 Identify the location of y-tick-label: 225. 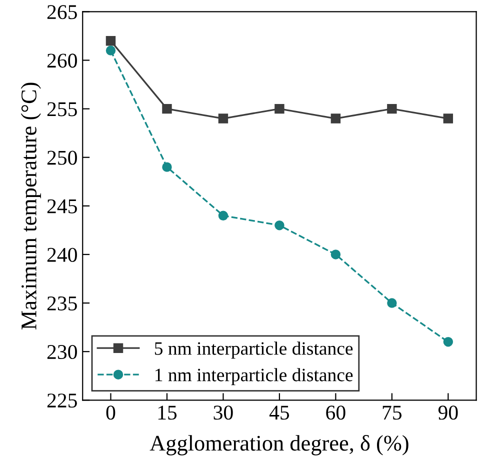
(62, 401).